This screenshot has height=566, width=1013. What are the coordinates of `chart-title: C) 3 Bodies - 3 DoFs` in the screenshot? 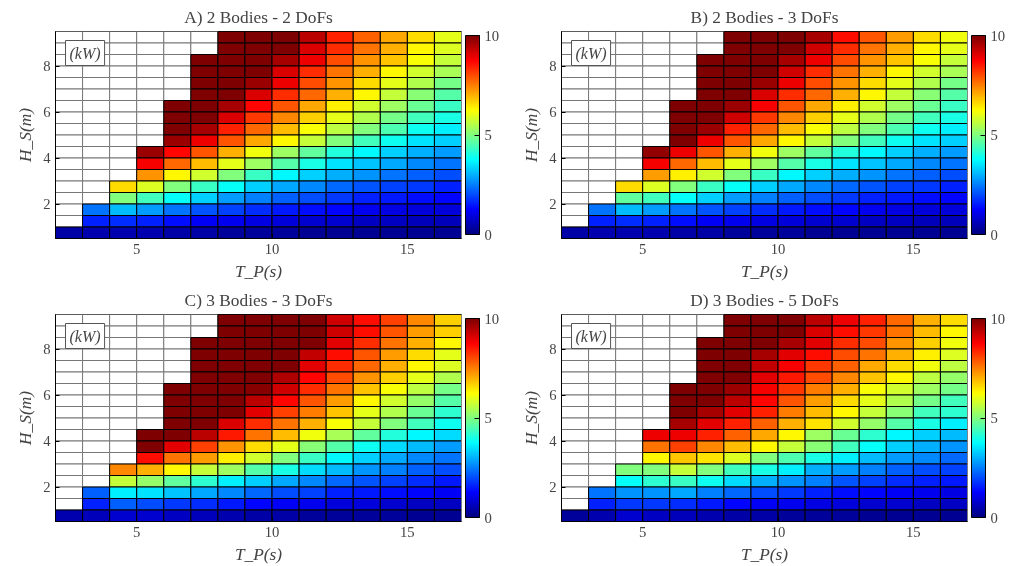 It's located at (258, 300).